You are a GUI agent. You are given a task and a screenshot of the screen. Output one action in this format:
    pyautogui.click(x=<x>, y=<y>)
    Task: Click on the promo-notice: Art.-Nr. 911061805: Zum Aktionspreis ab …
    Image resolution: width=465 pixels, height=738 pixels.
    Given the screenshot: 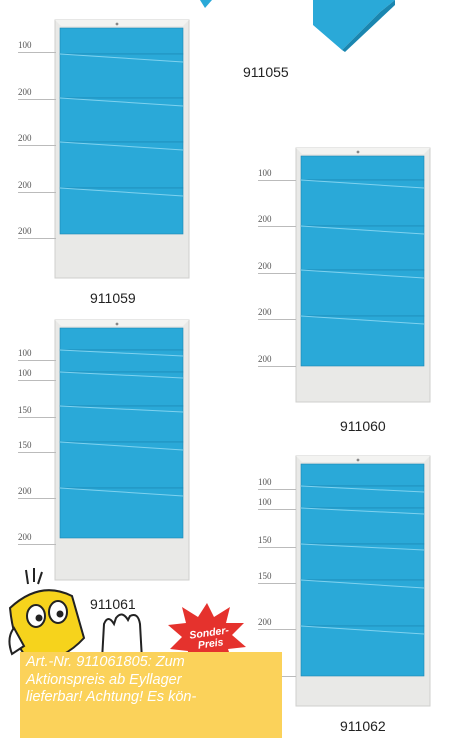 What is the action you would take?
    pyautogui.click(x=151, y=695)
    